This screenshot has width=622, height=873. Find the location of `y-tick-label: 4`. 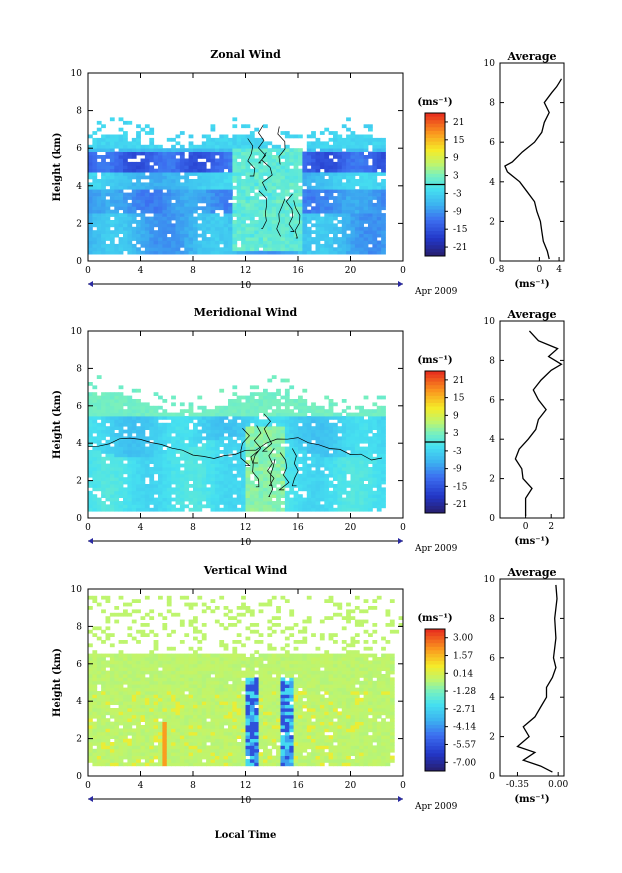

y-tick-label: 4 is located at coordinates (79, 187).